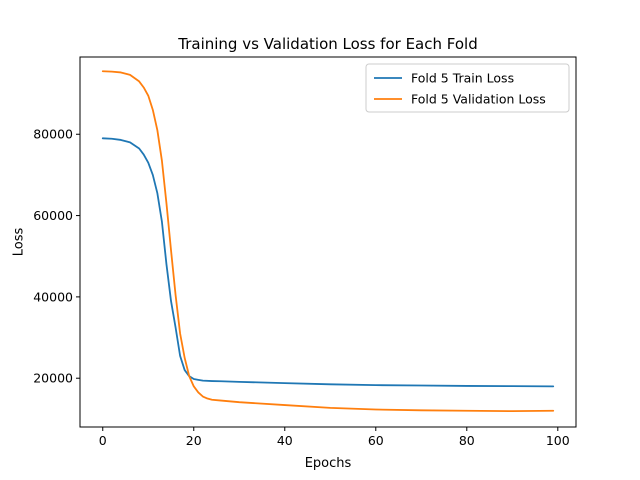  I want to click on x-axis: 0 20 40 60 80 100, so click(334, 437).